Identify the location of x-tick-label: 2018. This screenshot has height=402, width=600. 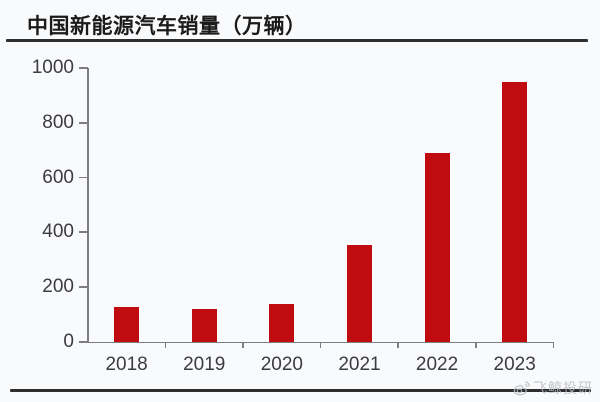
(126, 364).